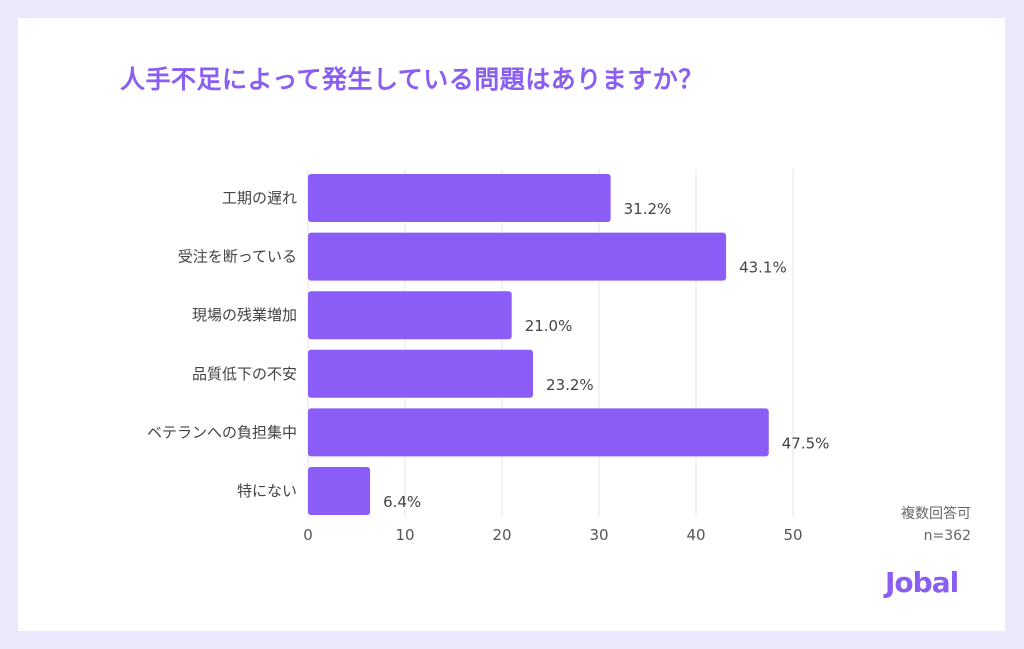 The width and height of the screenshot is (1024, 649). I want to click on data-label: 31.2%, so click(648, 209).